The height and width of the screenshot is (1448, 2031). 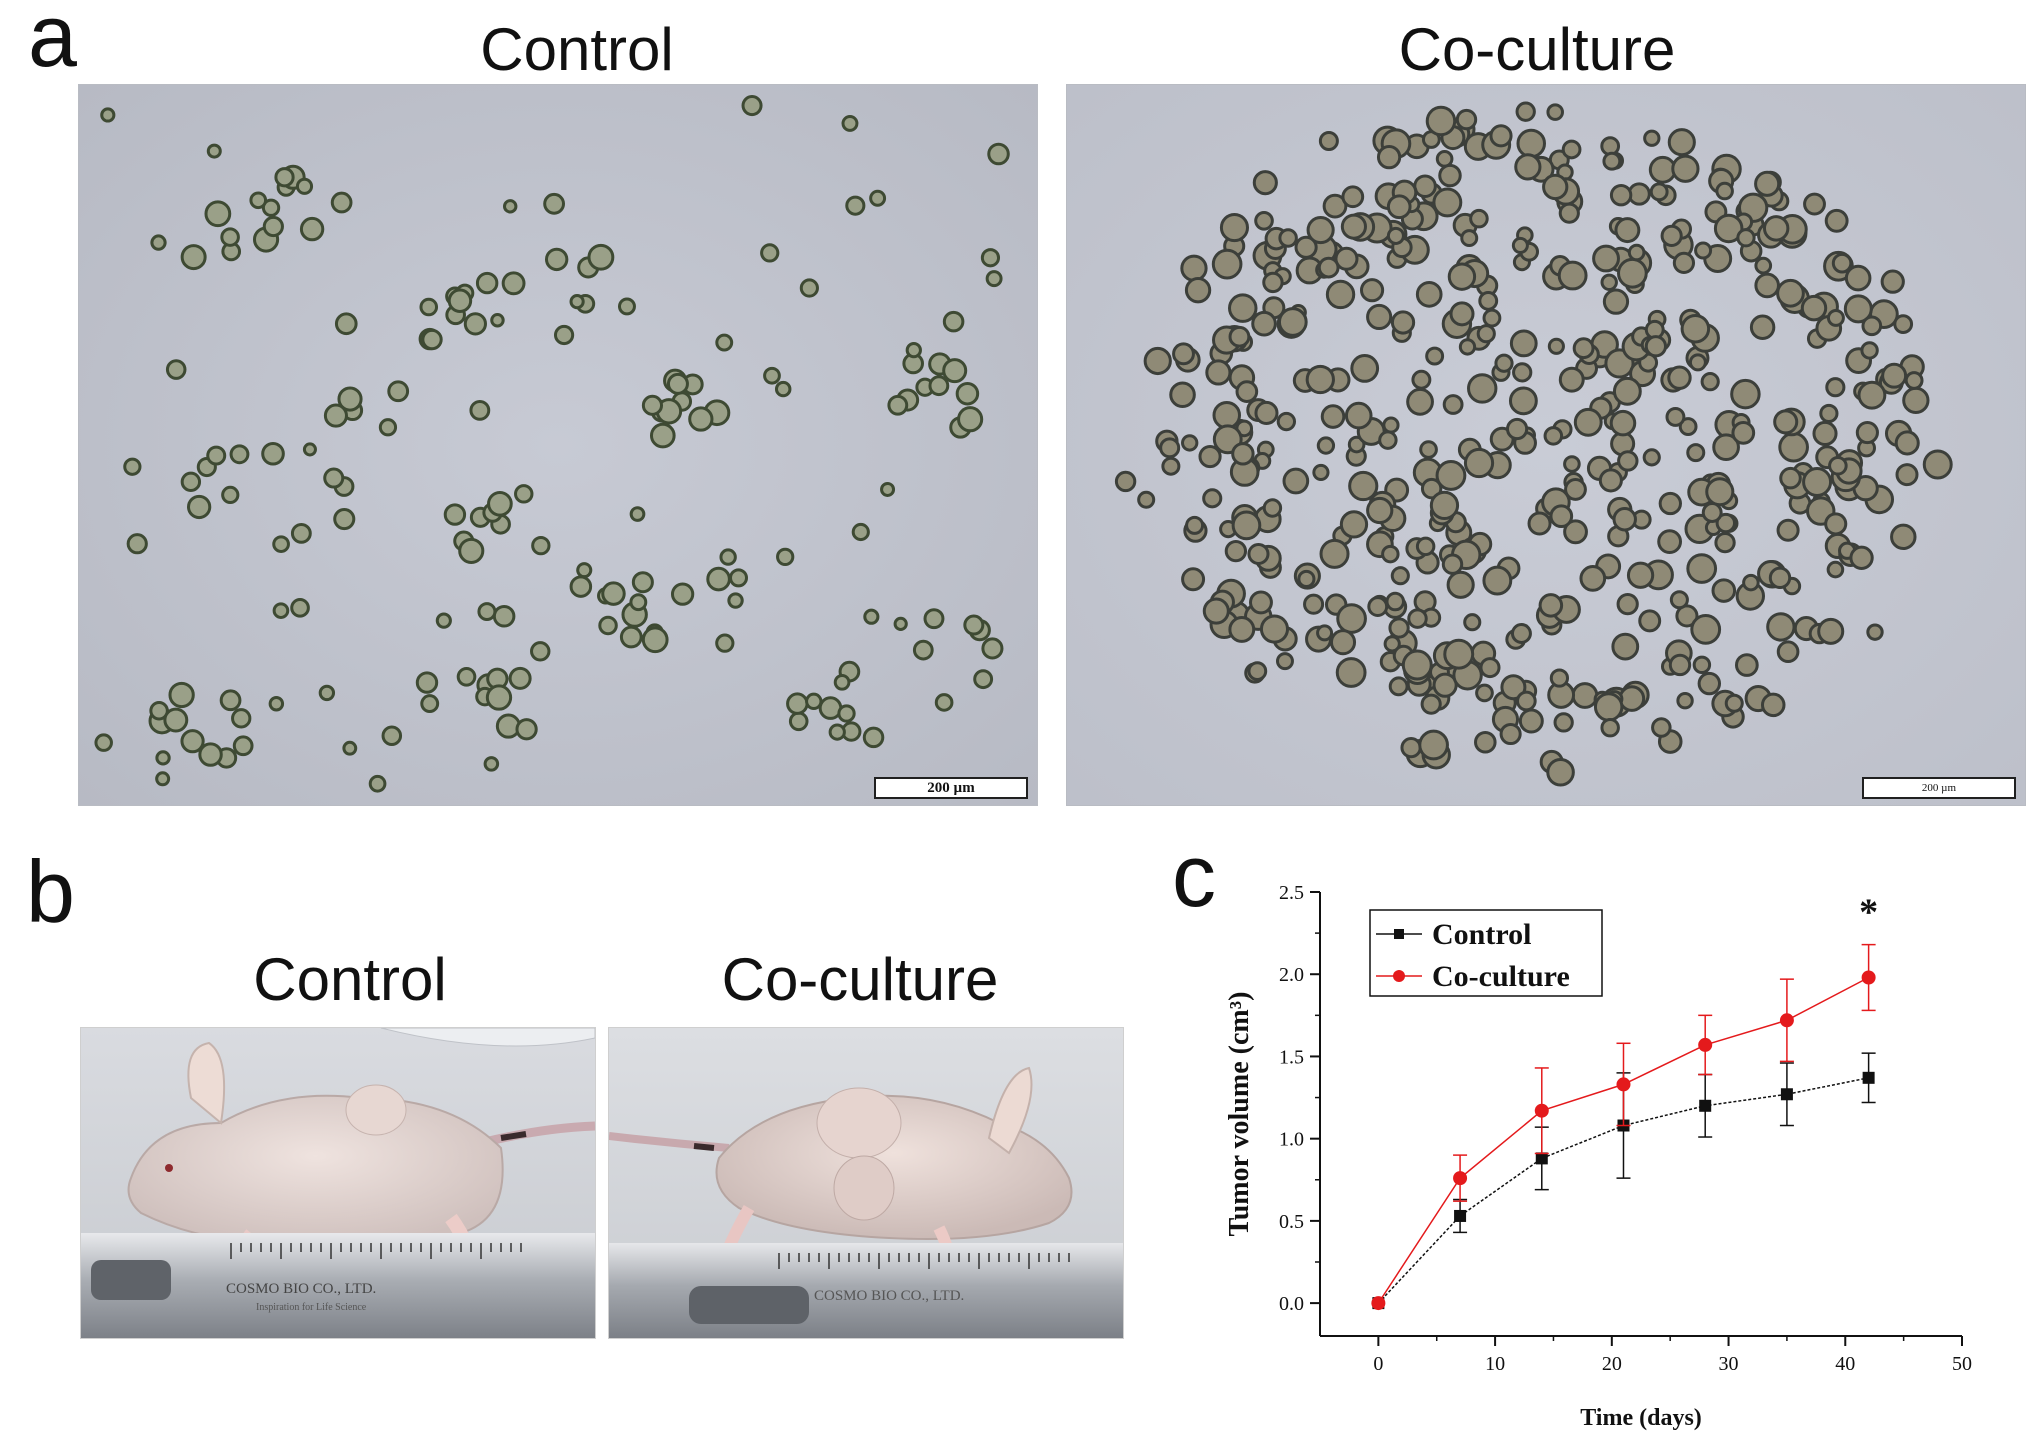 I want to click on coculture-mouse-photo: COSMO BIO CO., LTD., so click(x=866, y=1183).